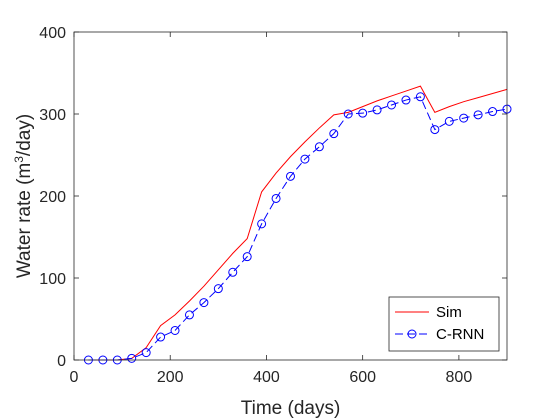 The height and width of the screenshot is (420, 560). I want to click on y-axis-label: Water rate (m3/day), so click(23, 196).